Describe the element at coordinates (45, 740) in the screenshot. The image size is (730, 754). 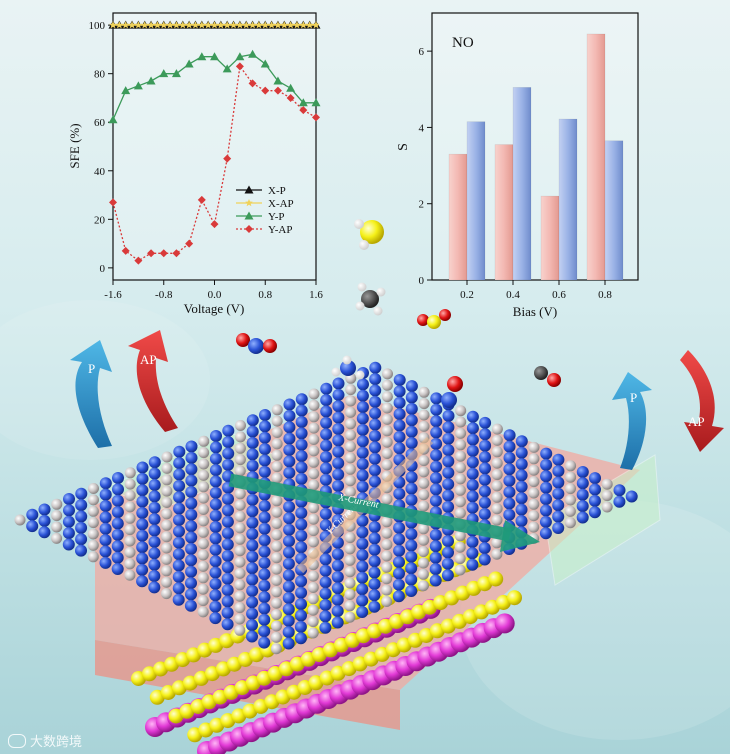
I see `watermark: 大数跨境` at that location.